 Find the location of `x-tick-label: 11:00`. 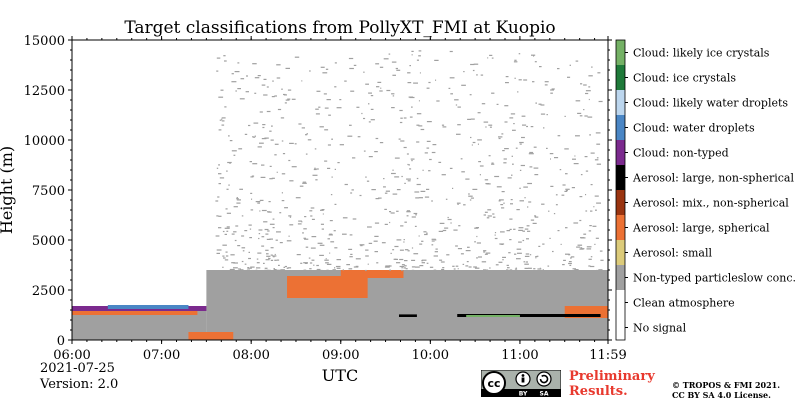

x-tick-label: 11:00 is located at coordinates (519, 355).